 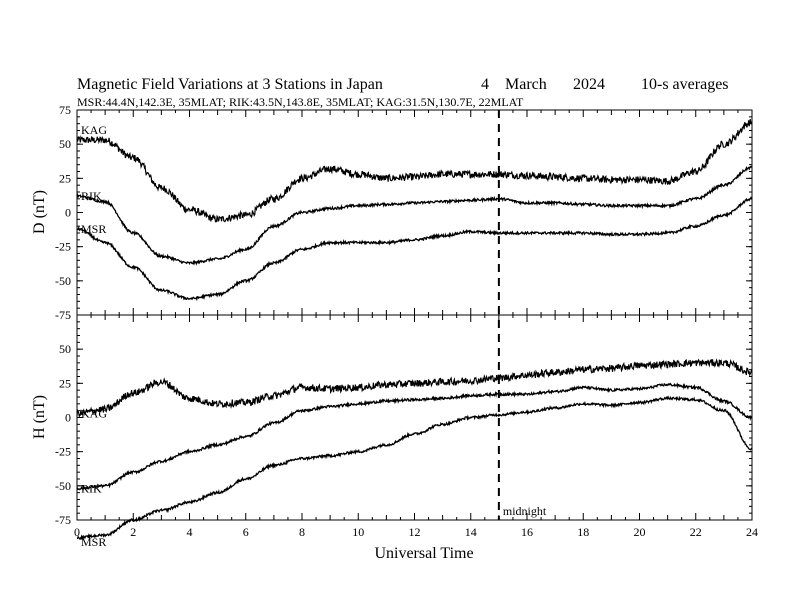 What do you see at coordinates (190, 532) in the screenshot?
I see `x-tick-label: 4` at bounding box center [190, 532].